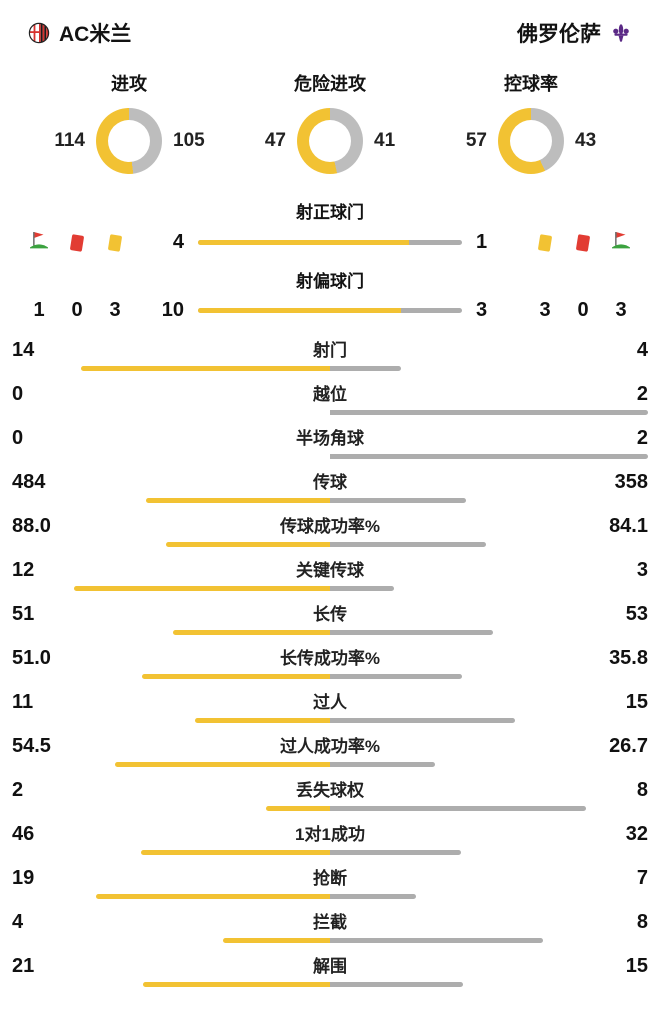  I want to click on away-stat-value: 15, so click(636, 966).